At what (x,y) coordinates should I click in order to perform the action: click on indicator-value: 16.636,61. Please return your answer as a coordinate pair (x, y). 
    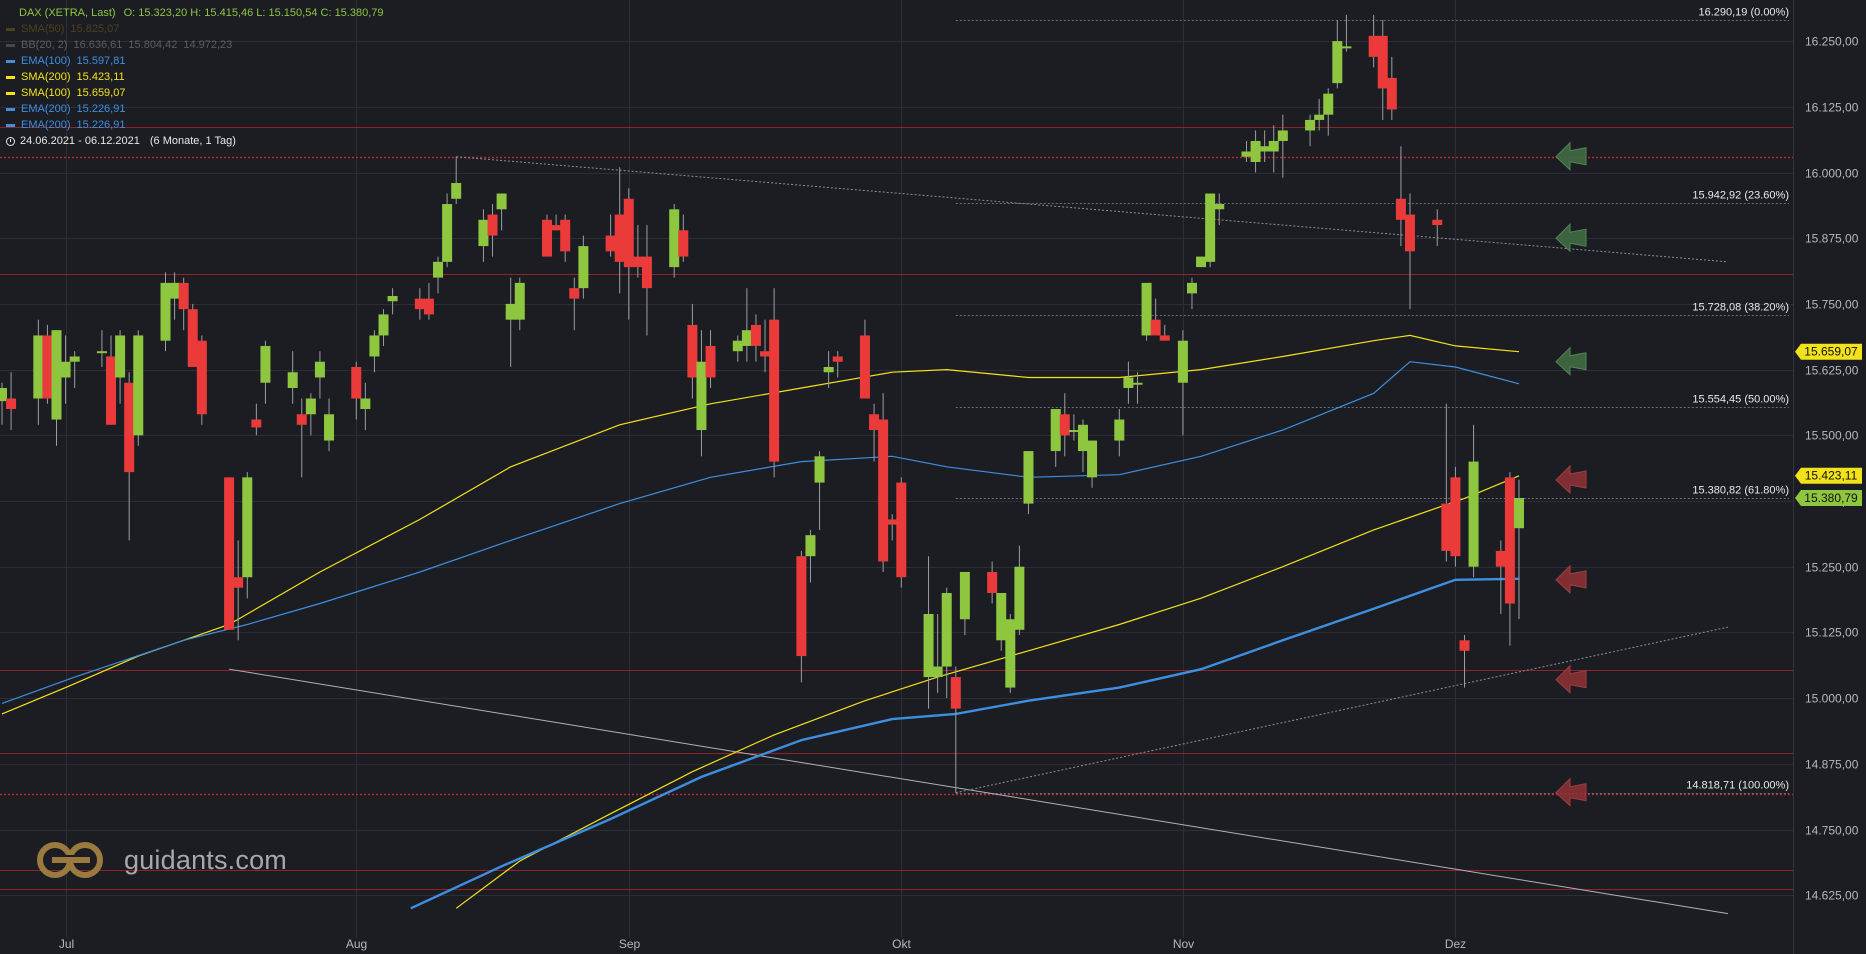
    Looking at the image, I should click on (98, 45).